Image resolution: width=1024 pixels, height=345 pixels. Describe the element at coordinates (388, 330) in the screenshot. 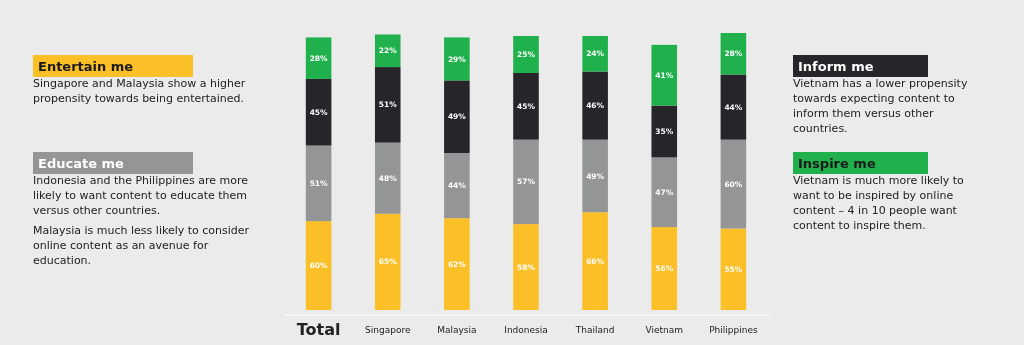

I see `x-tick-label: Singapore` at that location.